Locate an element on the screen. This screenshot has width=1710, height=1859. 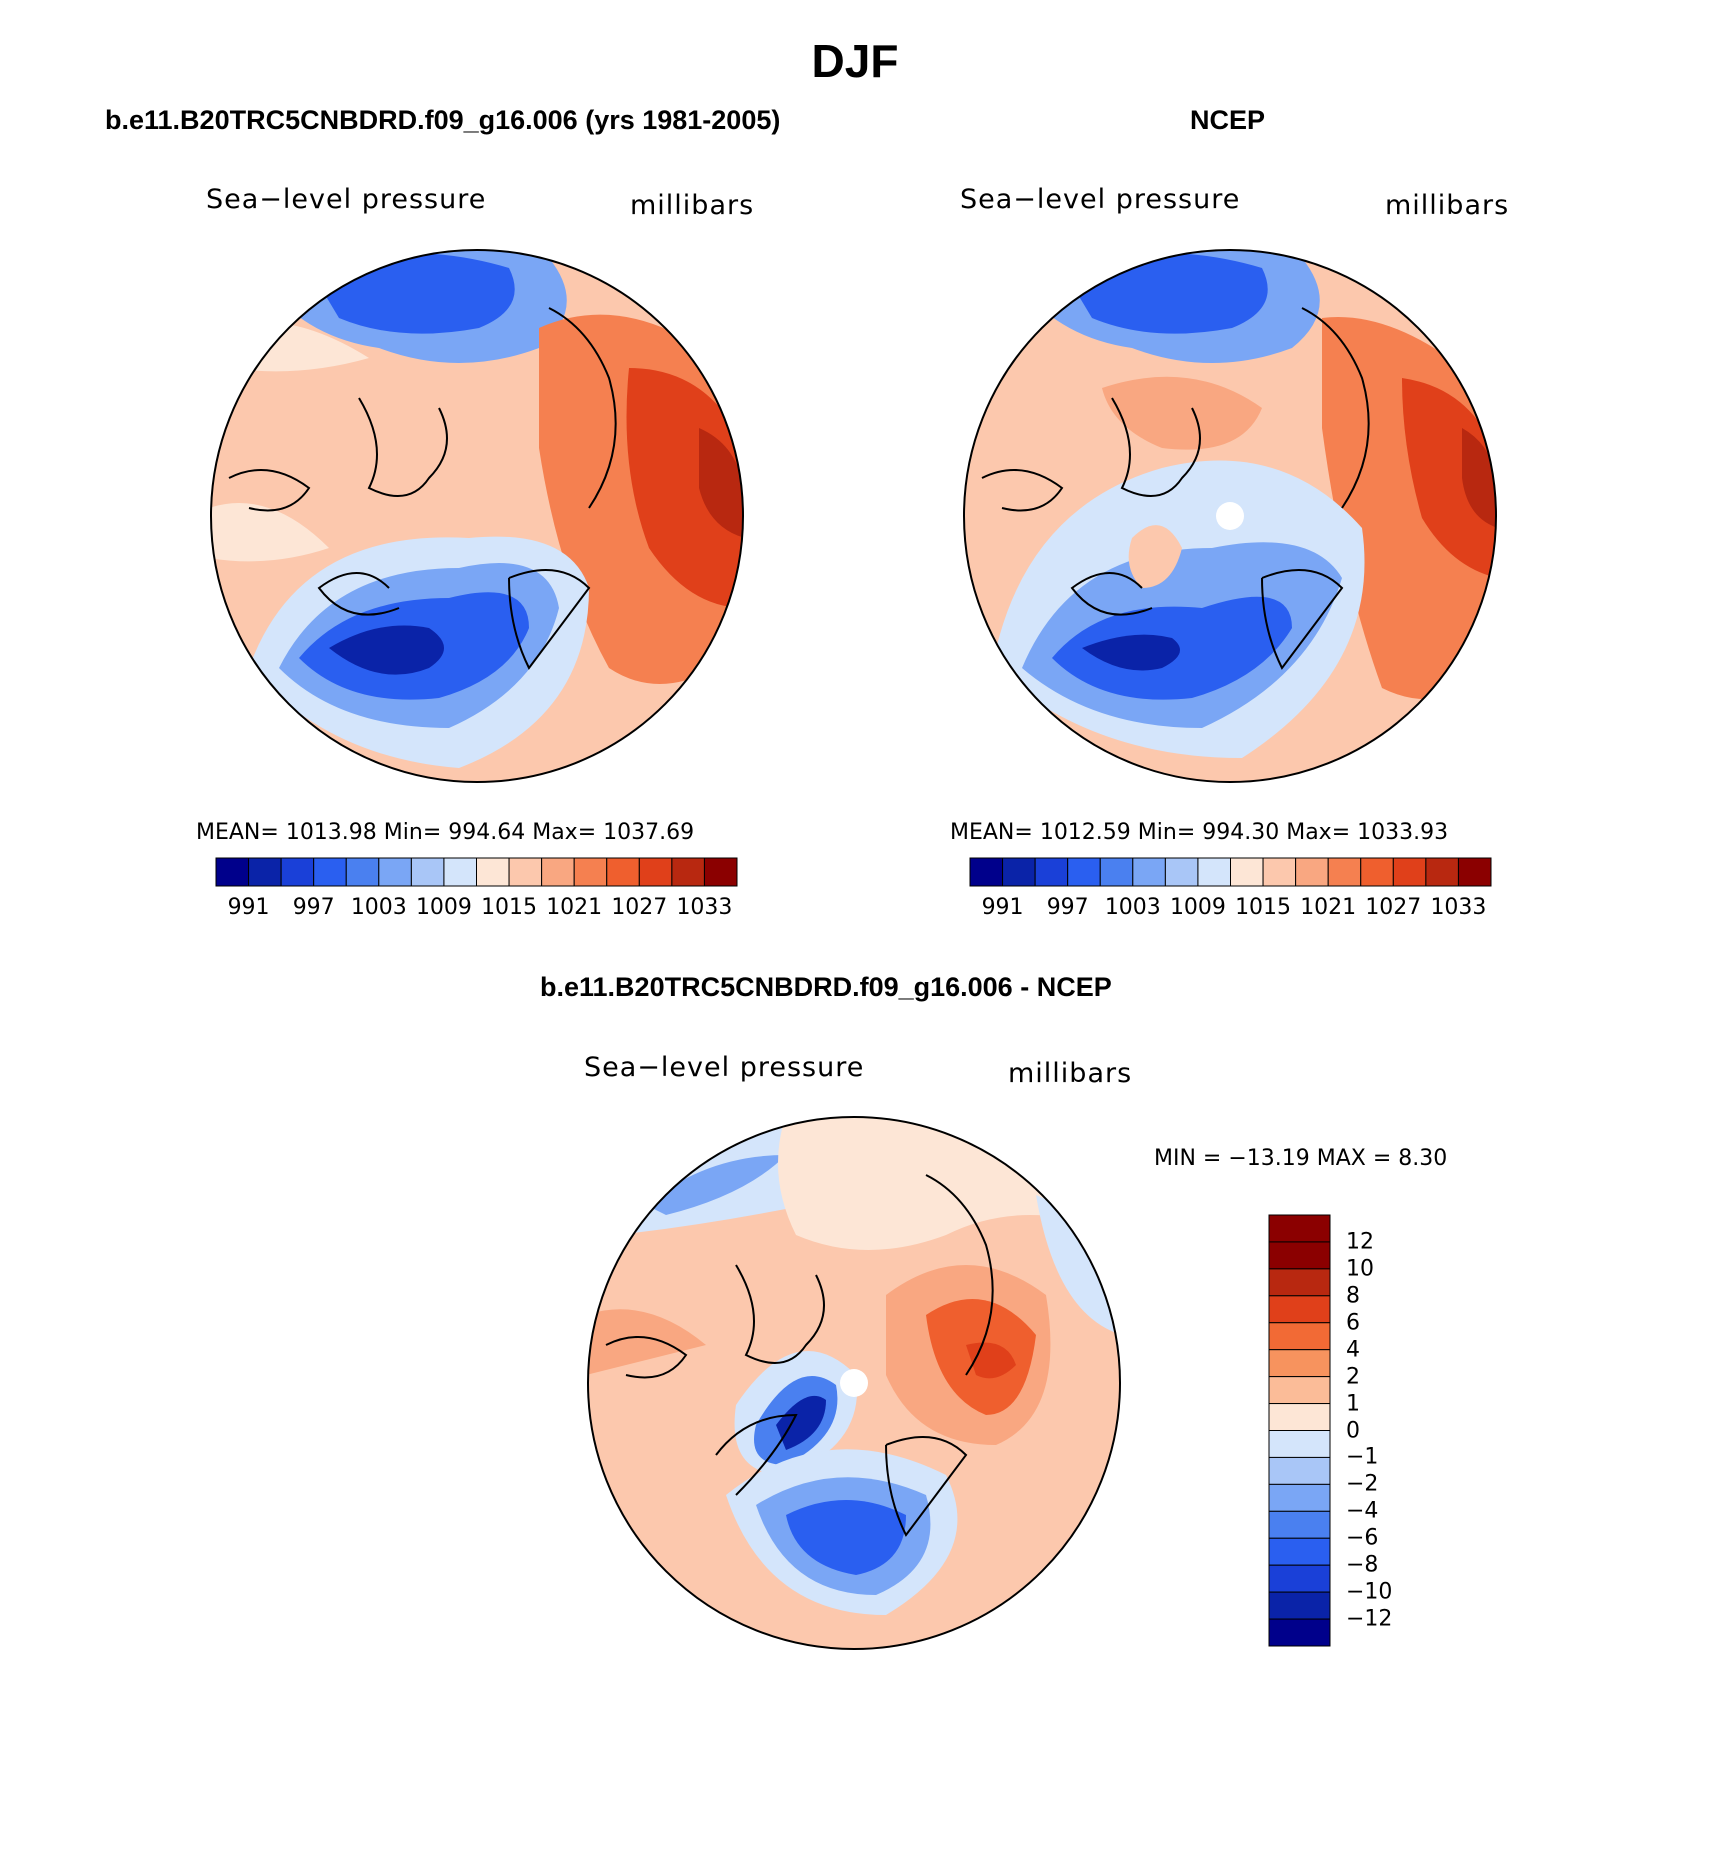
diff-colorbar is located at coordinates (1299, 1430).